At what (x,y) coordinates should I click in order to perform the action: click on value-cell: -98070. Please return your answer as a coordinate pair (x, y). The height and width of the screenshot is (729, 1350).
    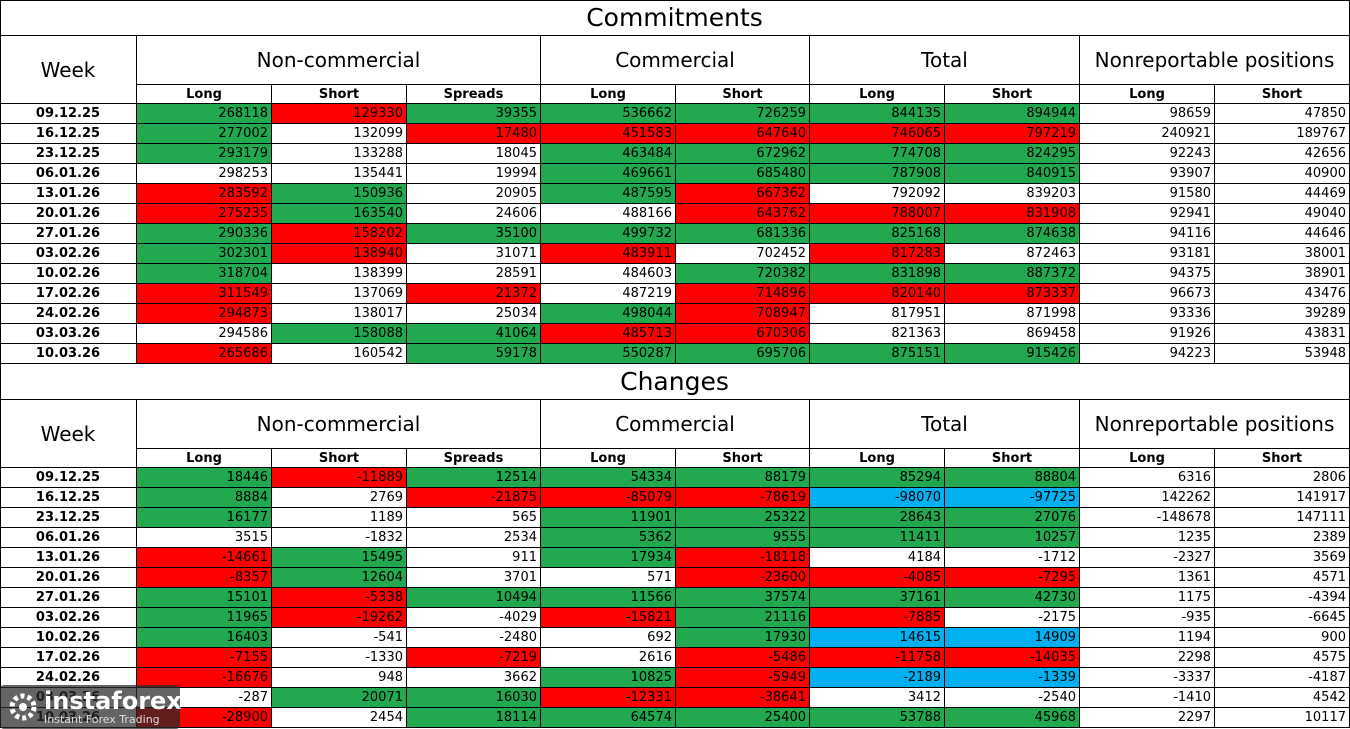
    Looking at the image, I should click on (877, 498).